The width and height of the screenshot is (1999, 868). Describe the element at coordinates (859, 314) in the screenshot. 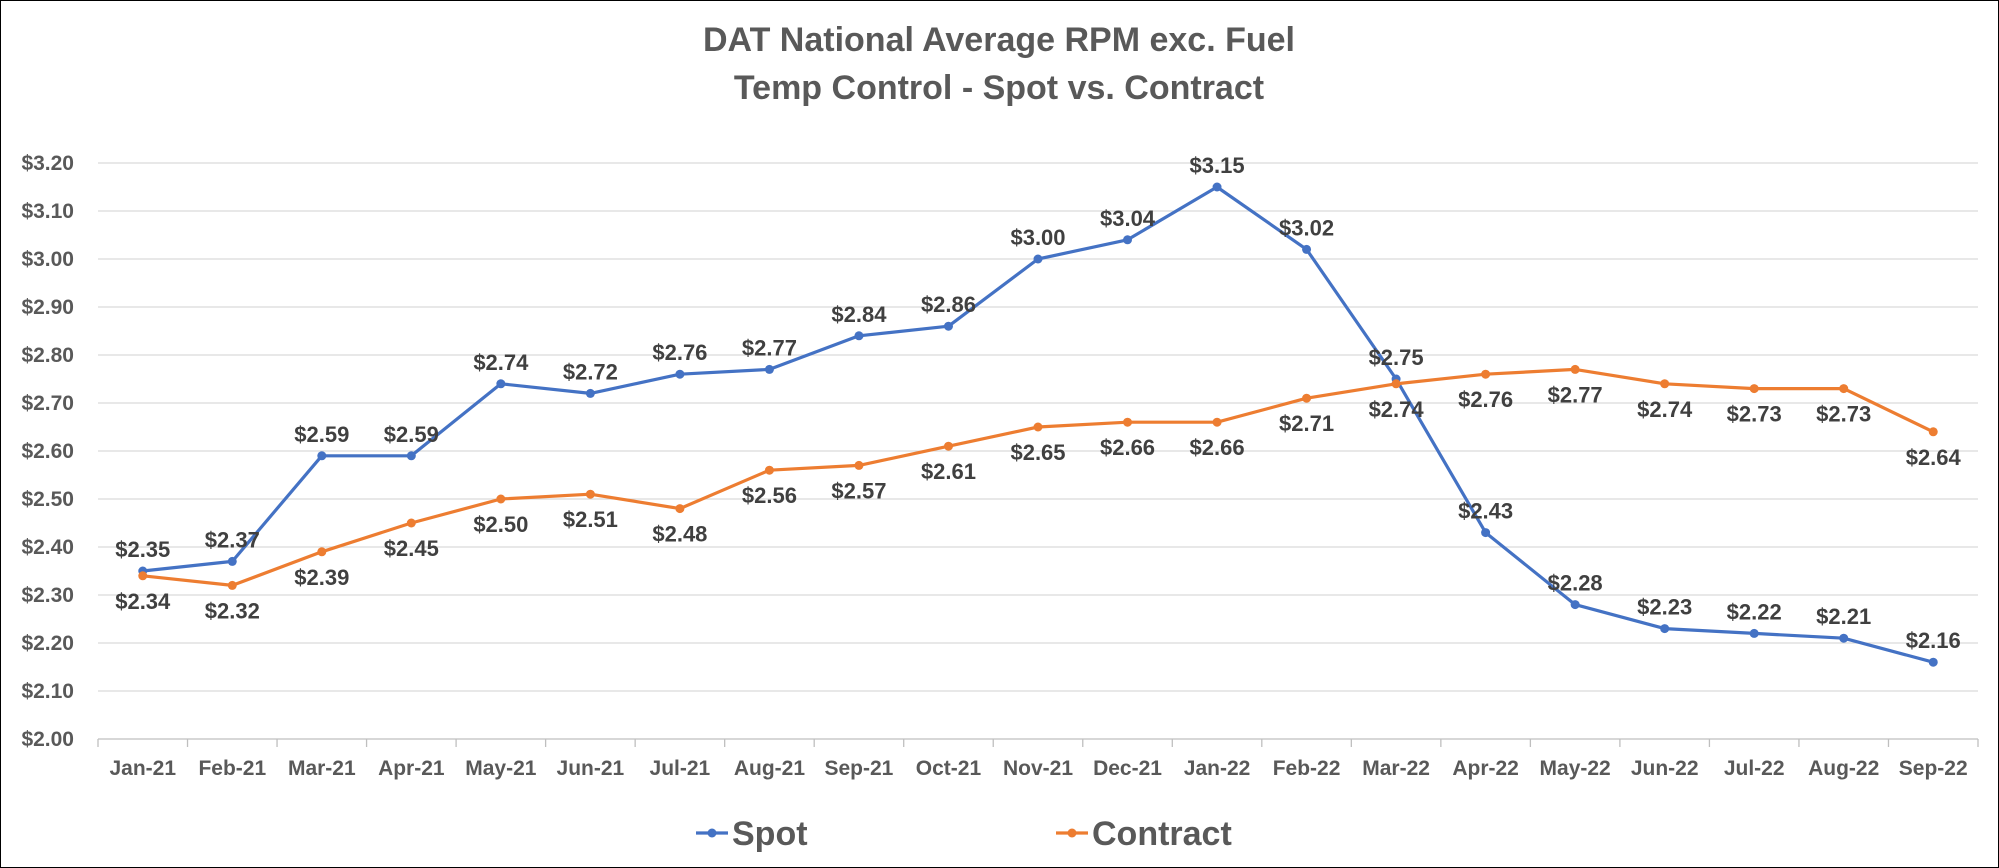

I see `spot-data-label: $2.84` at that location.